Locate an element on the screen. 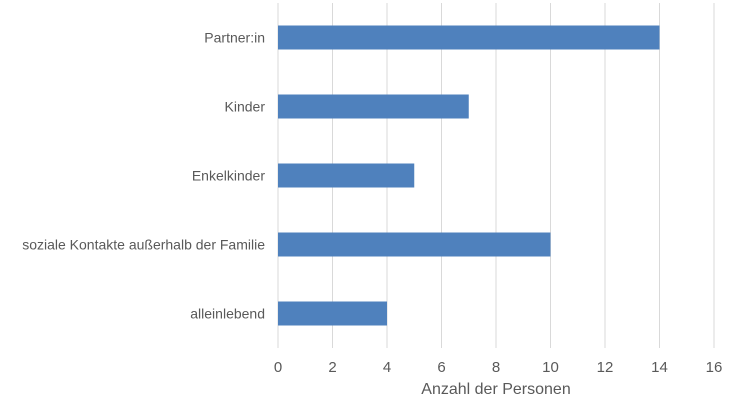  x-axis-label: Anzahl der Personen is located at coordinates (495, 389).